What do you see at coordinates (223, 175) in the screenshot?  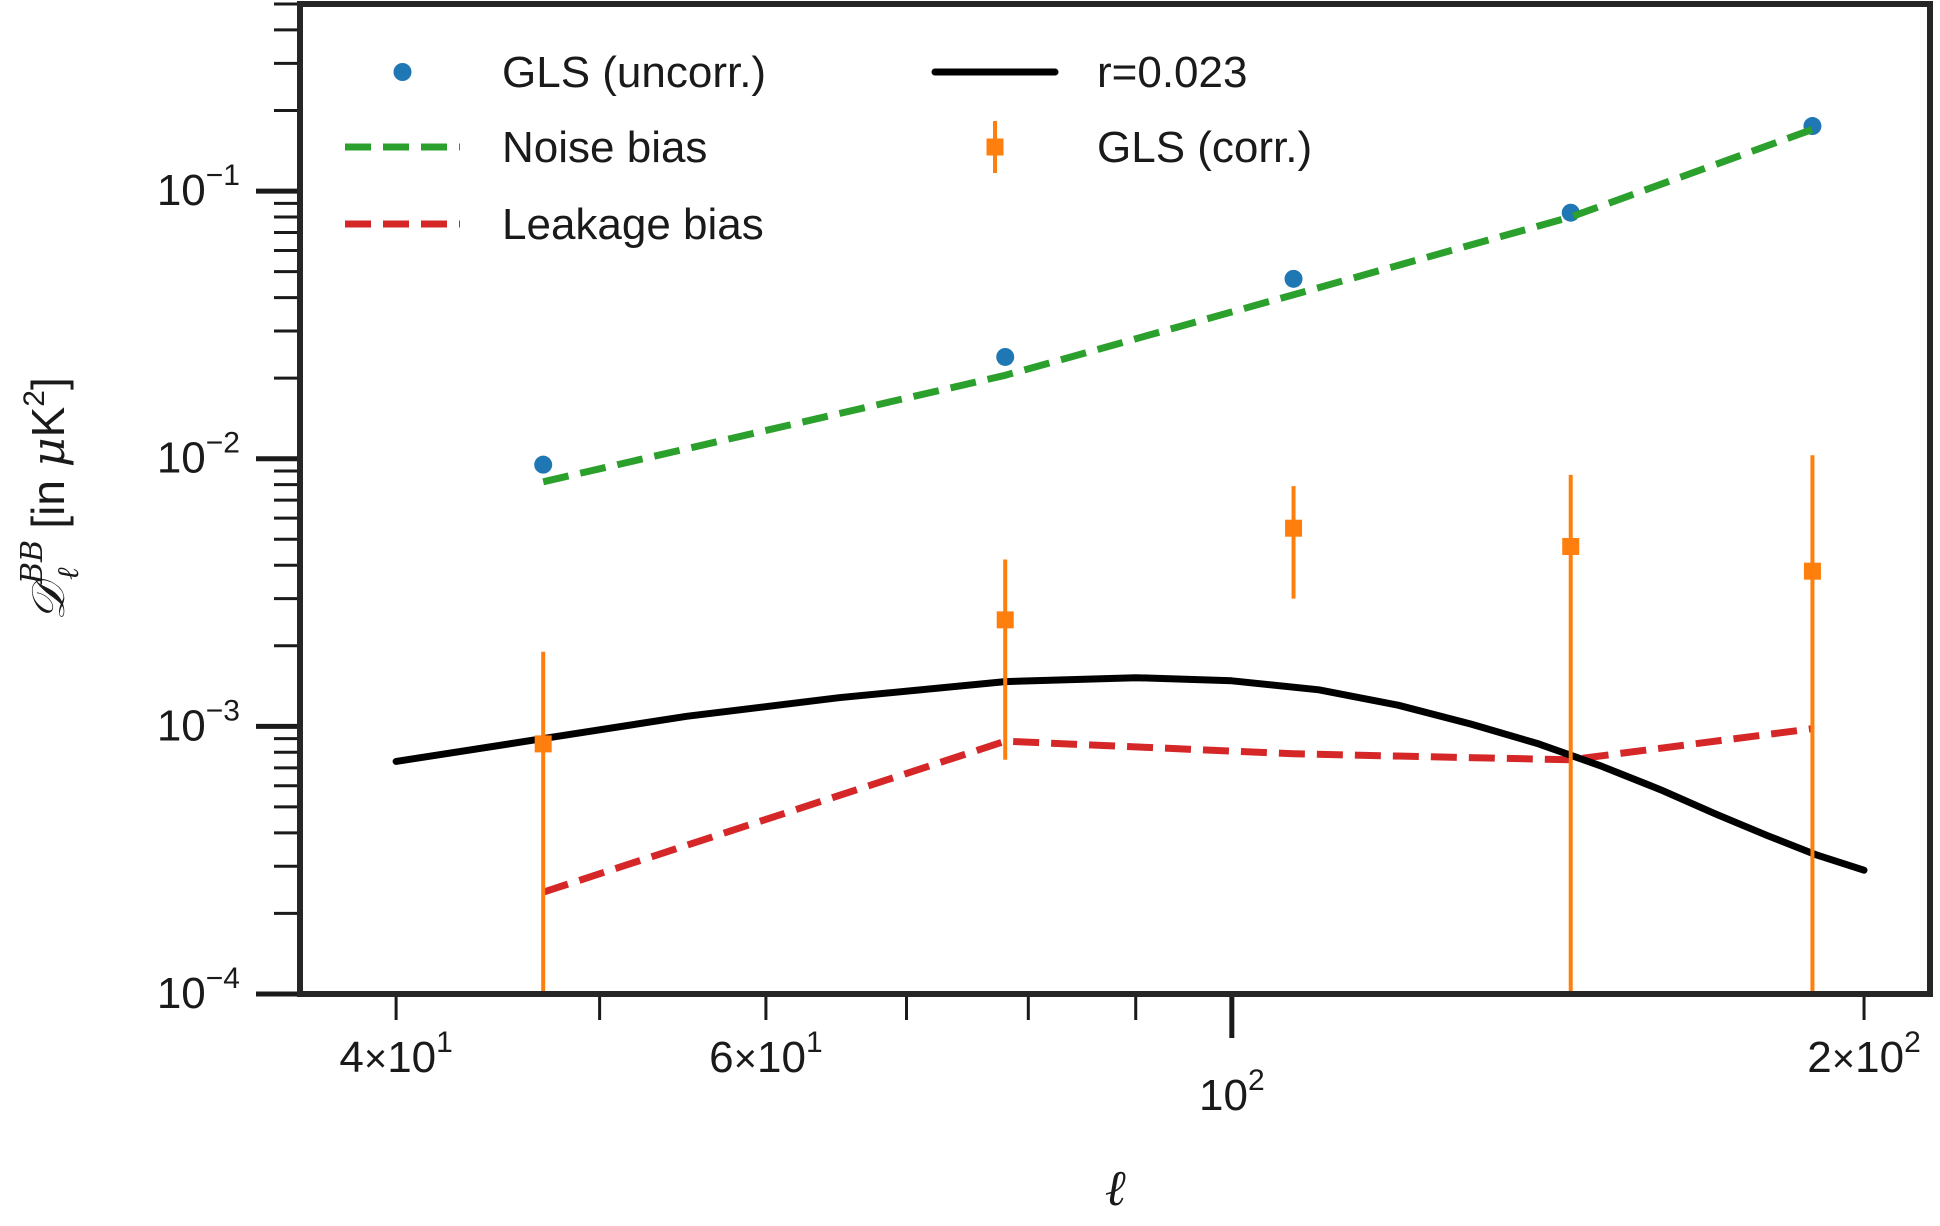 I see `y-tick-exponent: −1` at bounding box center [223, 175].